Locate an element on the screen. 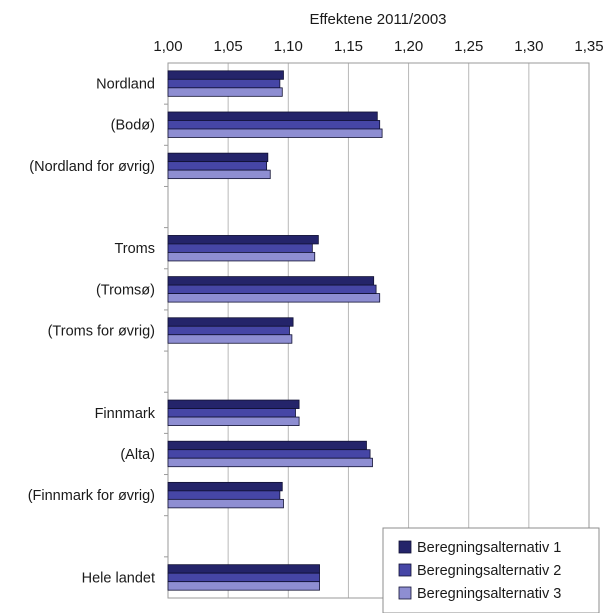  category-label: (Troms for øvrig) is located at coordinates (101, 332).